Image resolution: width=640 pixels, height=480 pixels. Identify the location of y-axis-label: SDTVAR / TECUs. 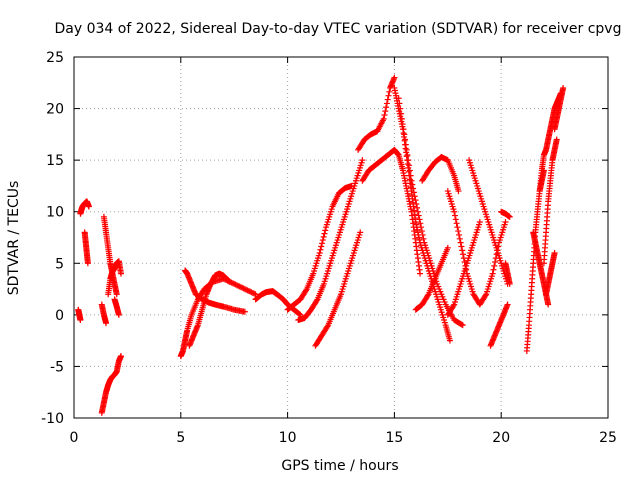
(14, 238).